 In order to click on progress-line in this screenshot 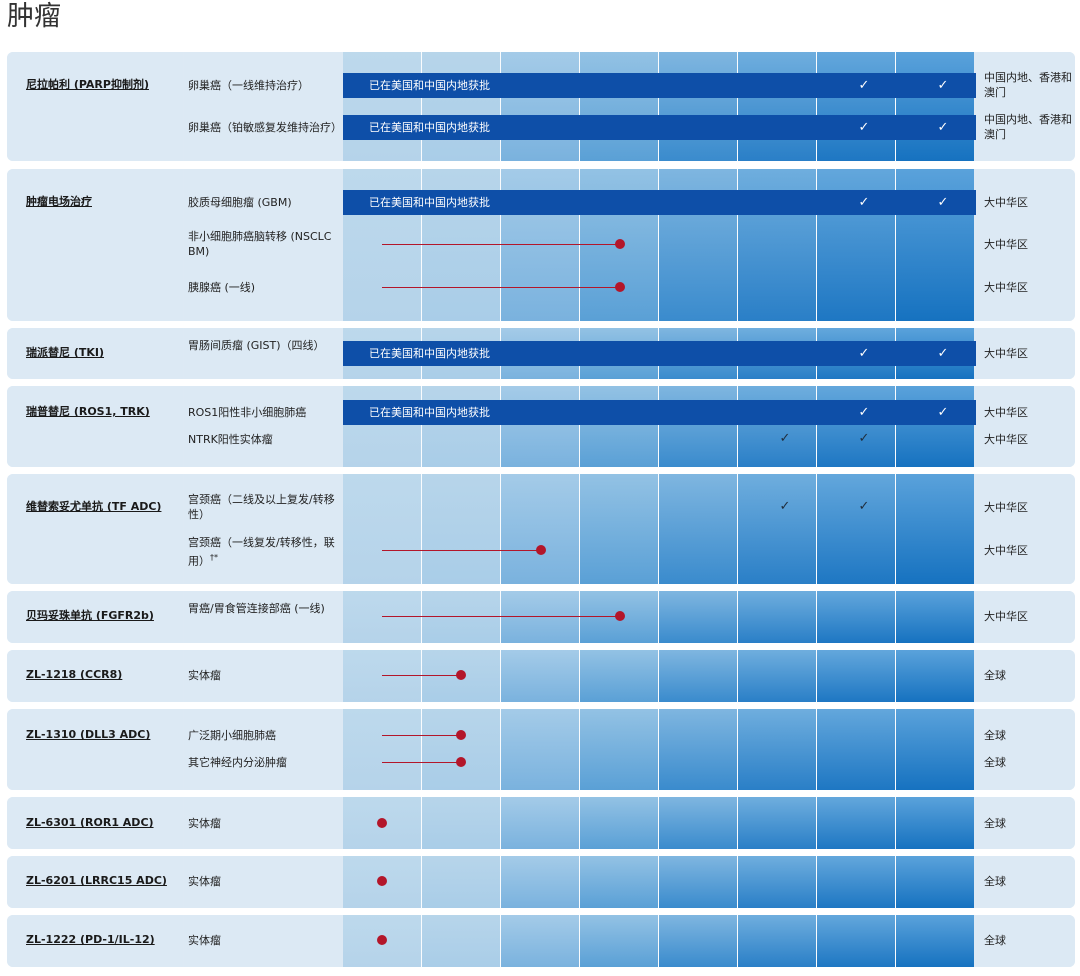, I will do `click(501, 616)`.